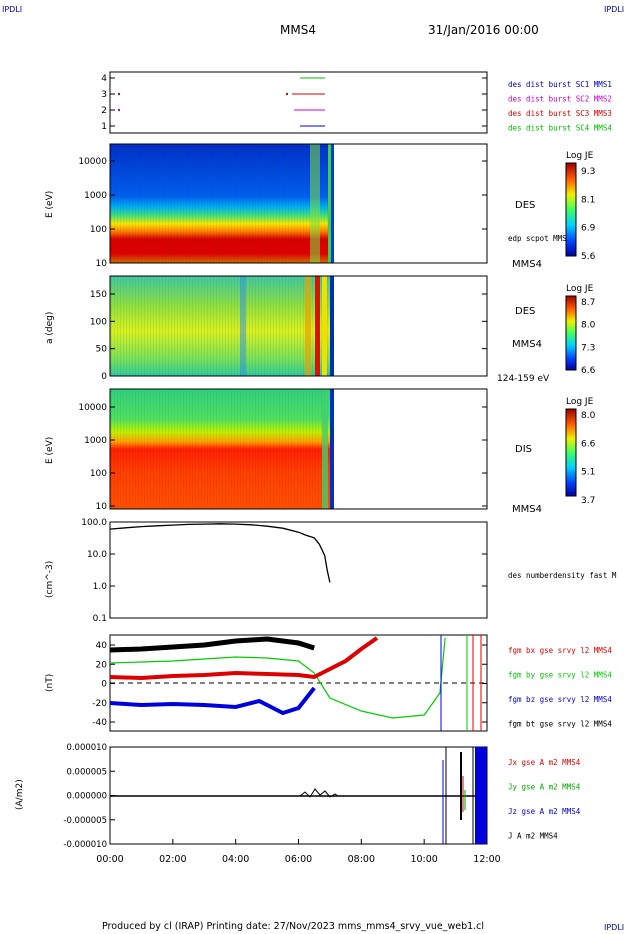 This screenshot has width=630, height=934. What do you see at coordinates (92, 162) in the screenshot?
I see `des-energy-ytick-label: 10000` at bounding box center [92, 162].